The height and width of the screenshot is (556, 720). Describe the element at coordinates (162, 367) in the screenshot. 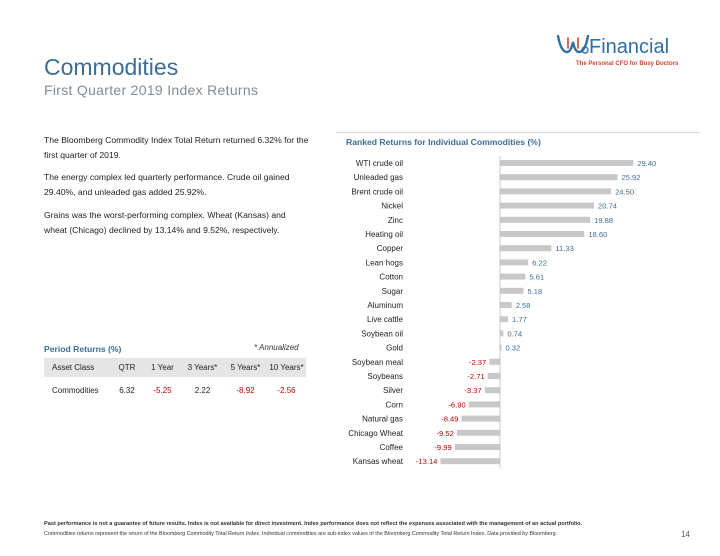

I see `table-header-cell: 1 Year` at that location.